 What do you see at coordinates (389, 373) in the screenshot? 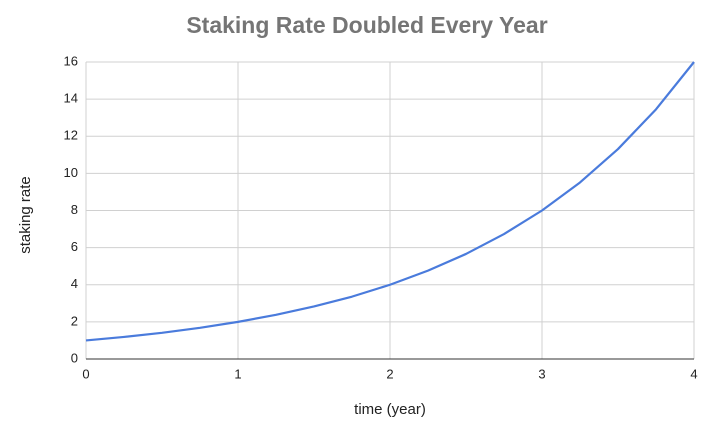
I see `x-tick-label: 2` at bounding box center [389, 373].